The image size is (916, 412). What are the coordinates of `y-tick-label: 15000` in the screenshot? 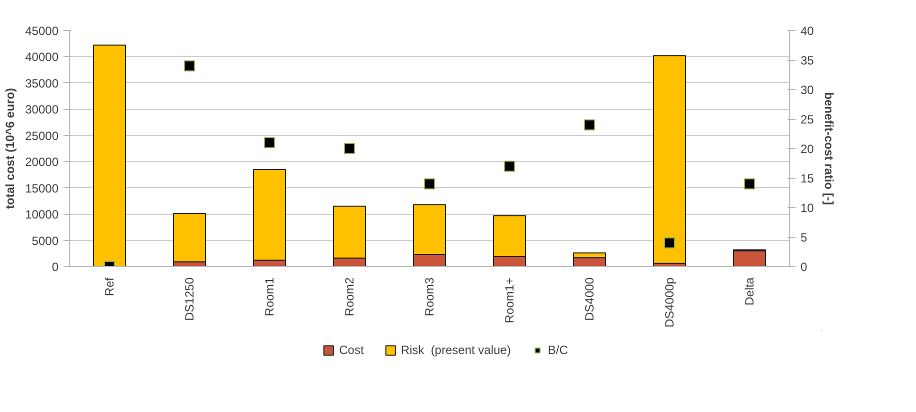 It's located at (42, 188).